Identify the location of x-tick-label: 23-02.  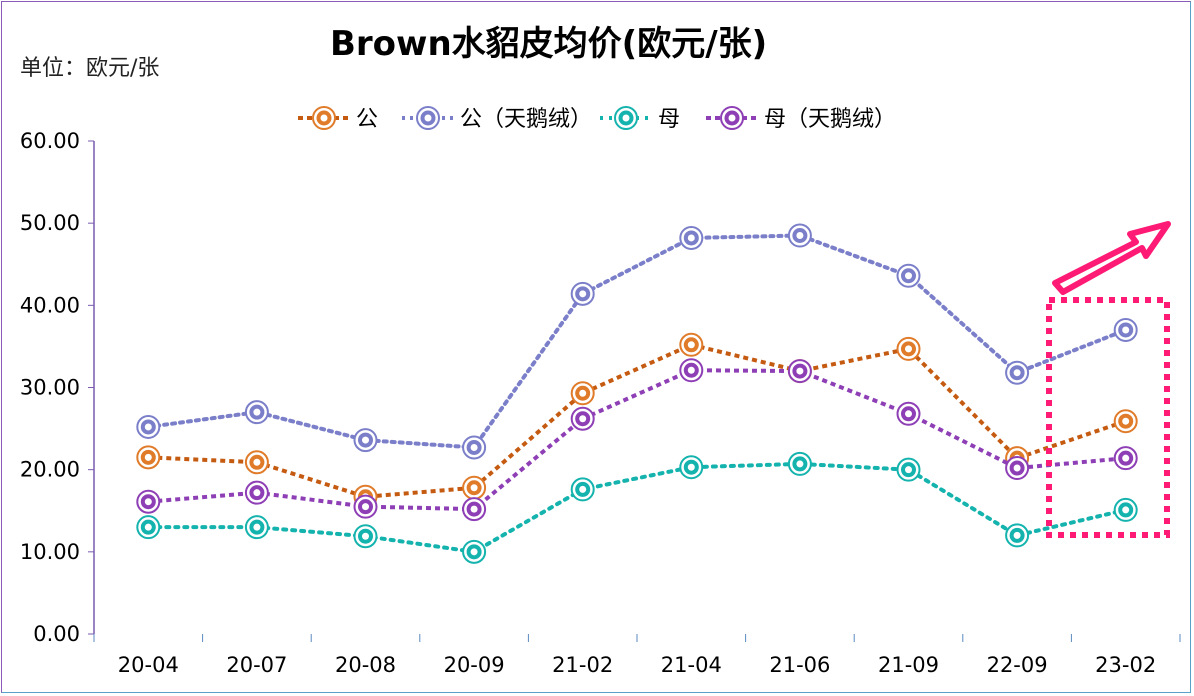
(1125, 665).